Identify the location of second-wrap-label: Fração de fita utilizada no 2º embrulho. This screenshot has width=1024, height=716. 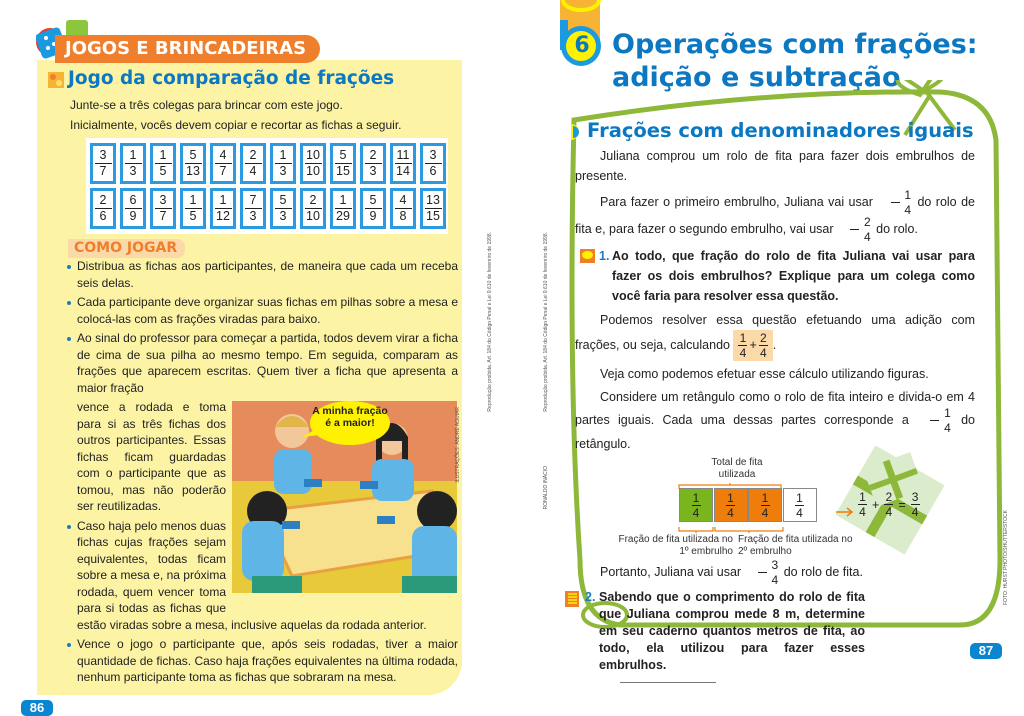
(795, 545).